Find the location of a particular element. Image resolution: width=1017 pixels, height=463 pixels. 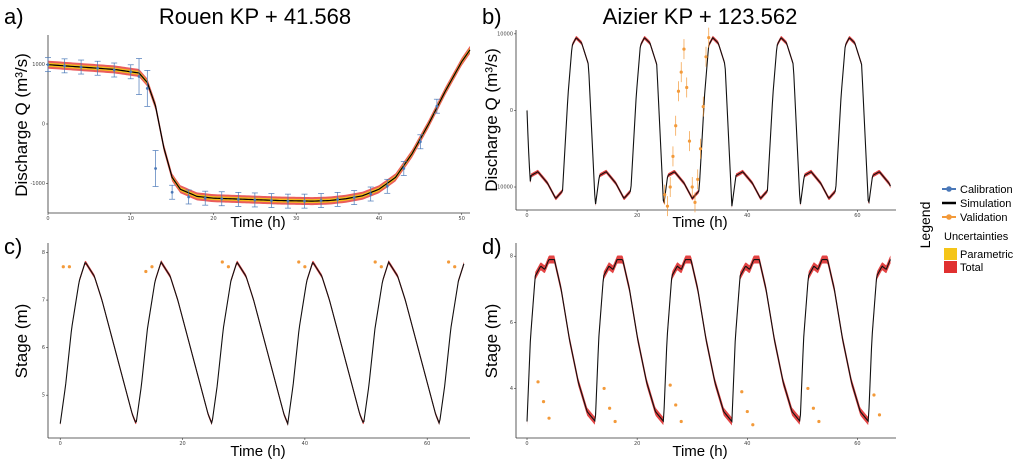

parametric-uncertainty-band is located at coordinates (259, 125).